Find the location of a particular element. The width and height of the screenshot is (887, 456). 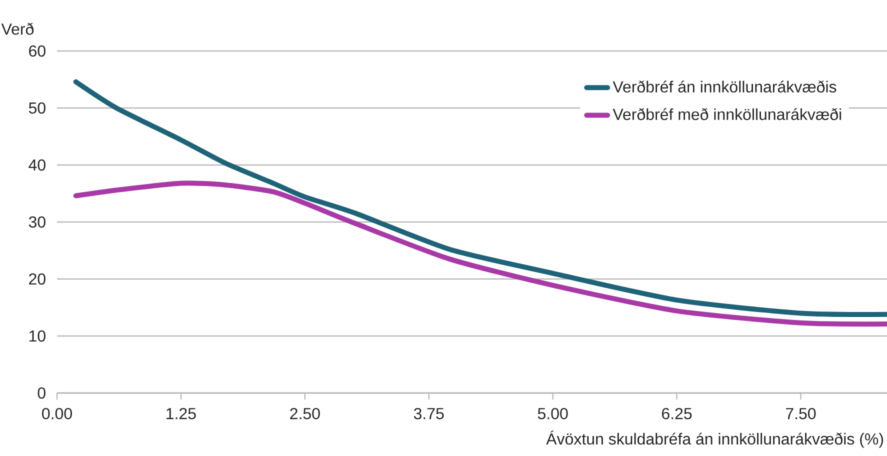

x-tick-label: 2.50 is located at coordinates (305, 414).